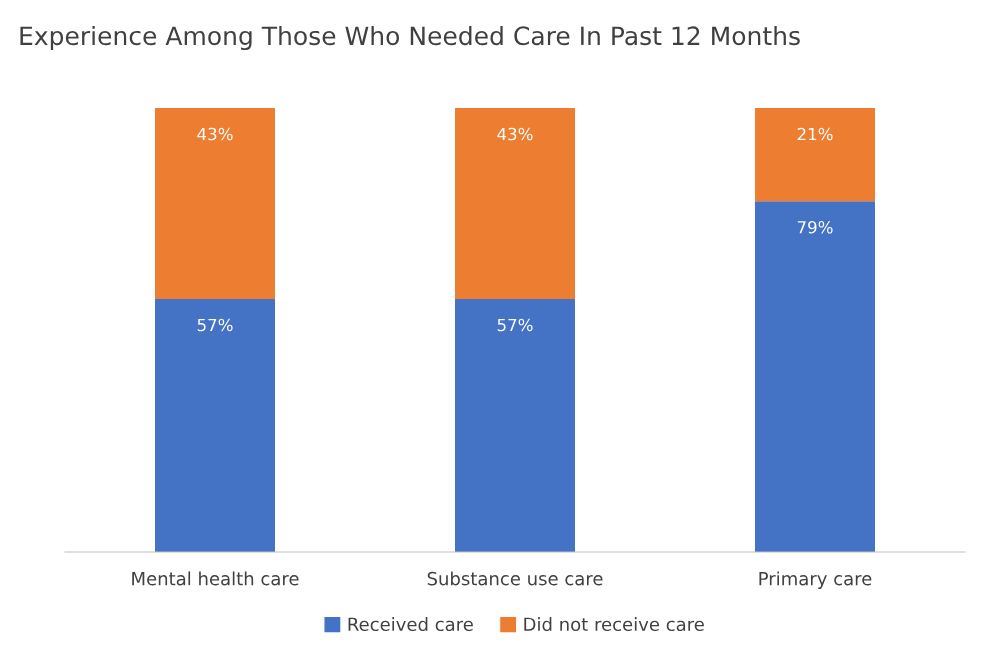 This screenshot has width=1001, height=657. Describe the element at coordinates (815, 134) in the screenshot. I see `data-label: 21%` at that location.